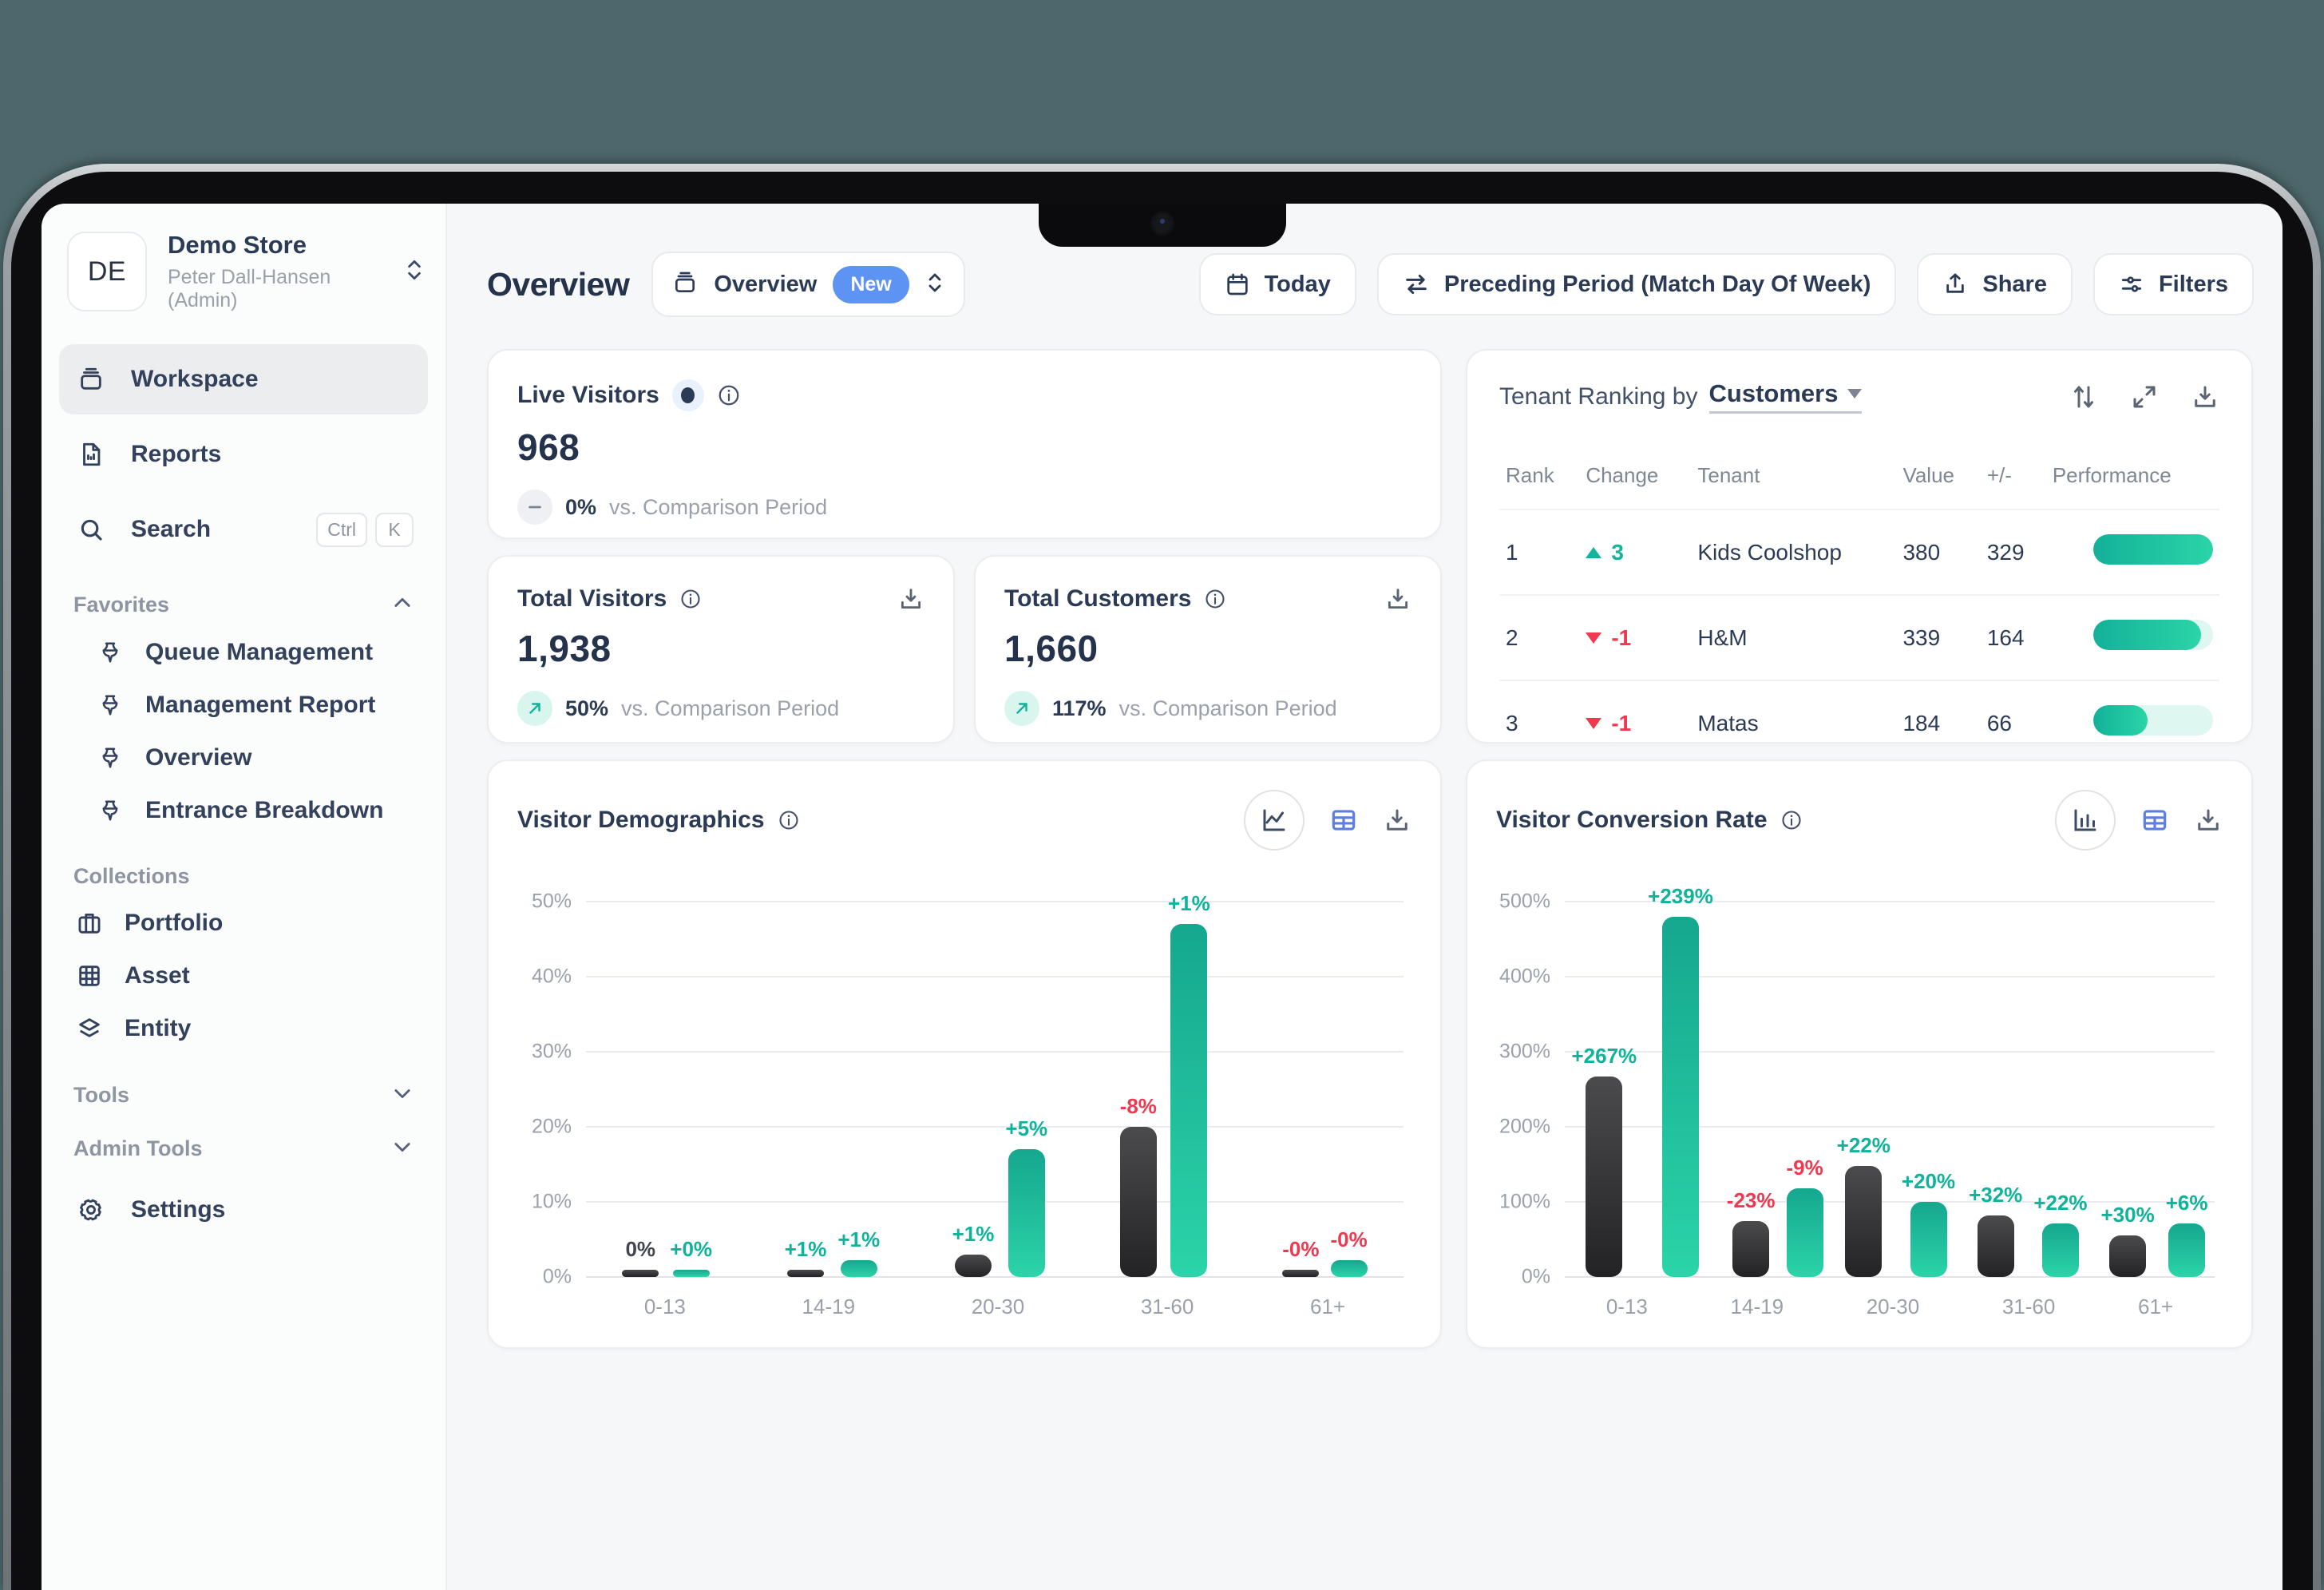 The image size is (2324, 1590). I want to click on column-header-performance: Performance, so click(2112, 475).